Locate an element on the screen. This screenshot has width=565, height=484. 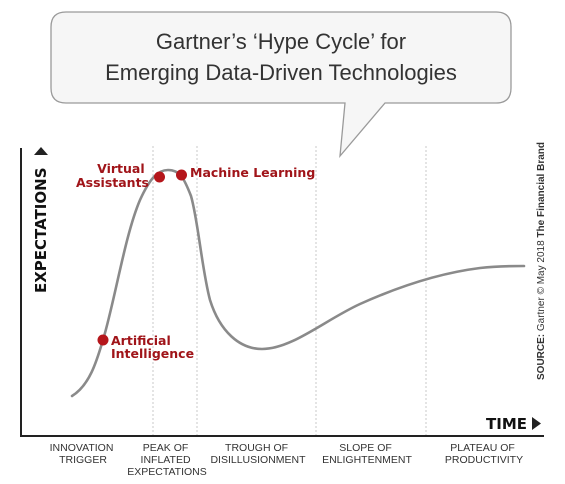
virtual-assistants-marker is located at coordinates (159, 177).